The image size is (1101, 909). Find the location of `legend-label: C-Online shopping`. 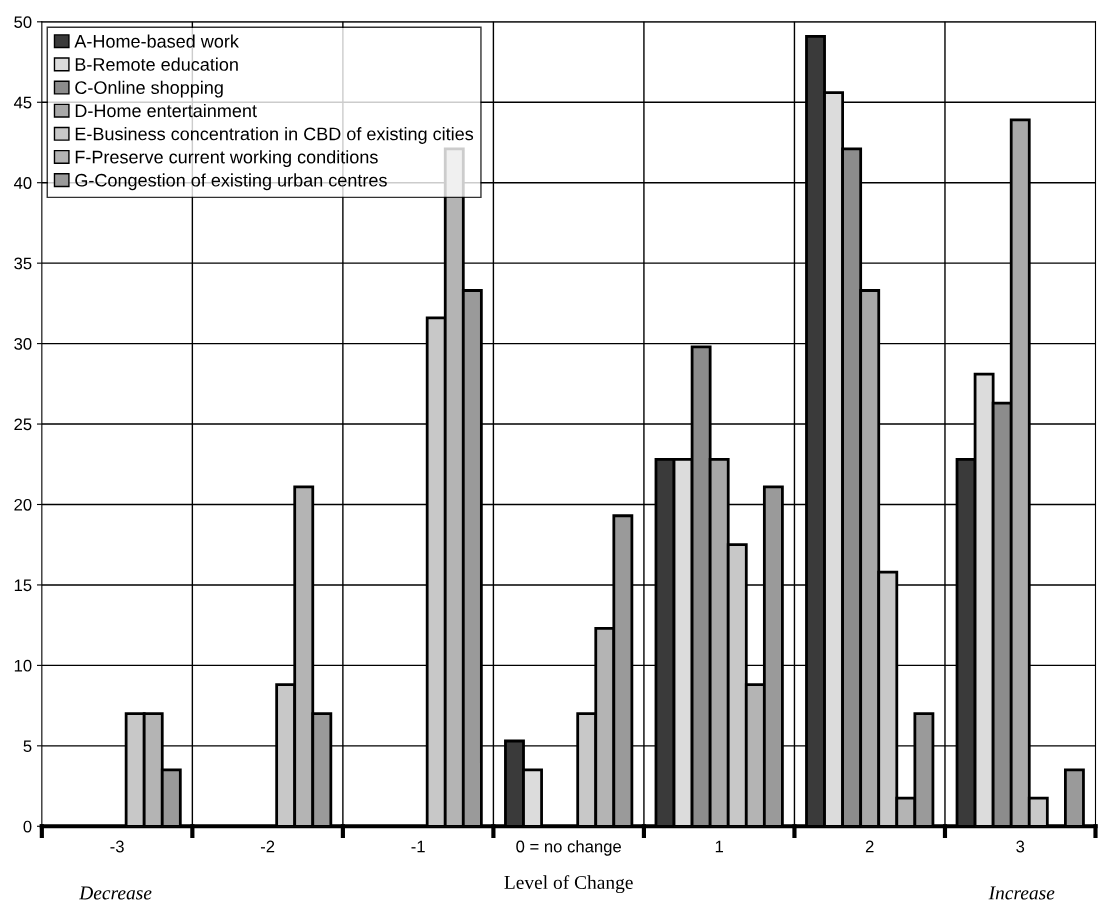

legend-label: C-Online shopping is located at coordinates (149, 89).